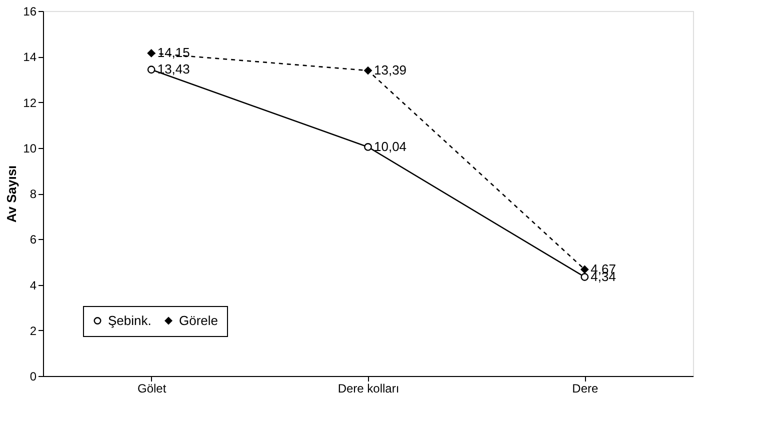  I want to click on data-label: 13,39, so click(390, 70).